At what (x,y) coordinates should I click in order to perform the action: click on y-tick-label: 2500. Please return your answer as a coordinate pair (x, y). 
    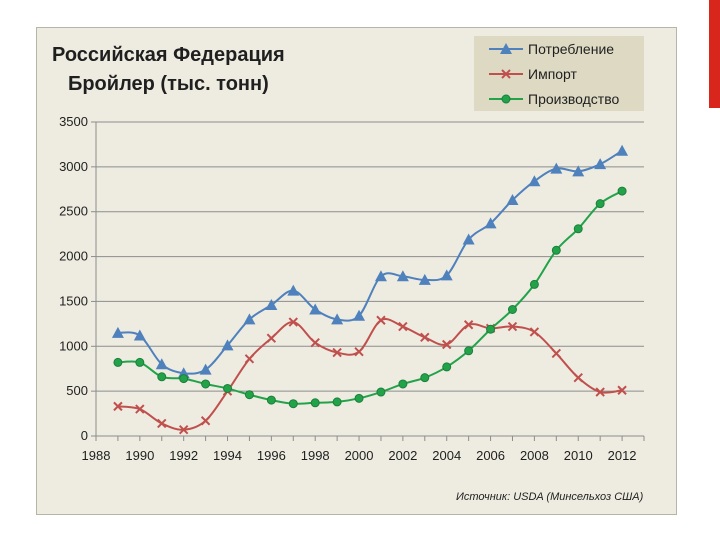
    Looking at the image, I should click on (73, 211).